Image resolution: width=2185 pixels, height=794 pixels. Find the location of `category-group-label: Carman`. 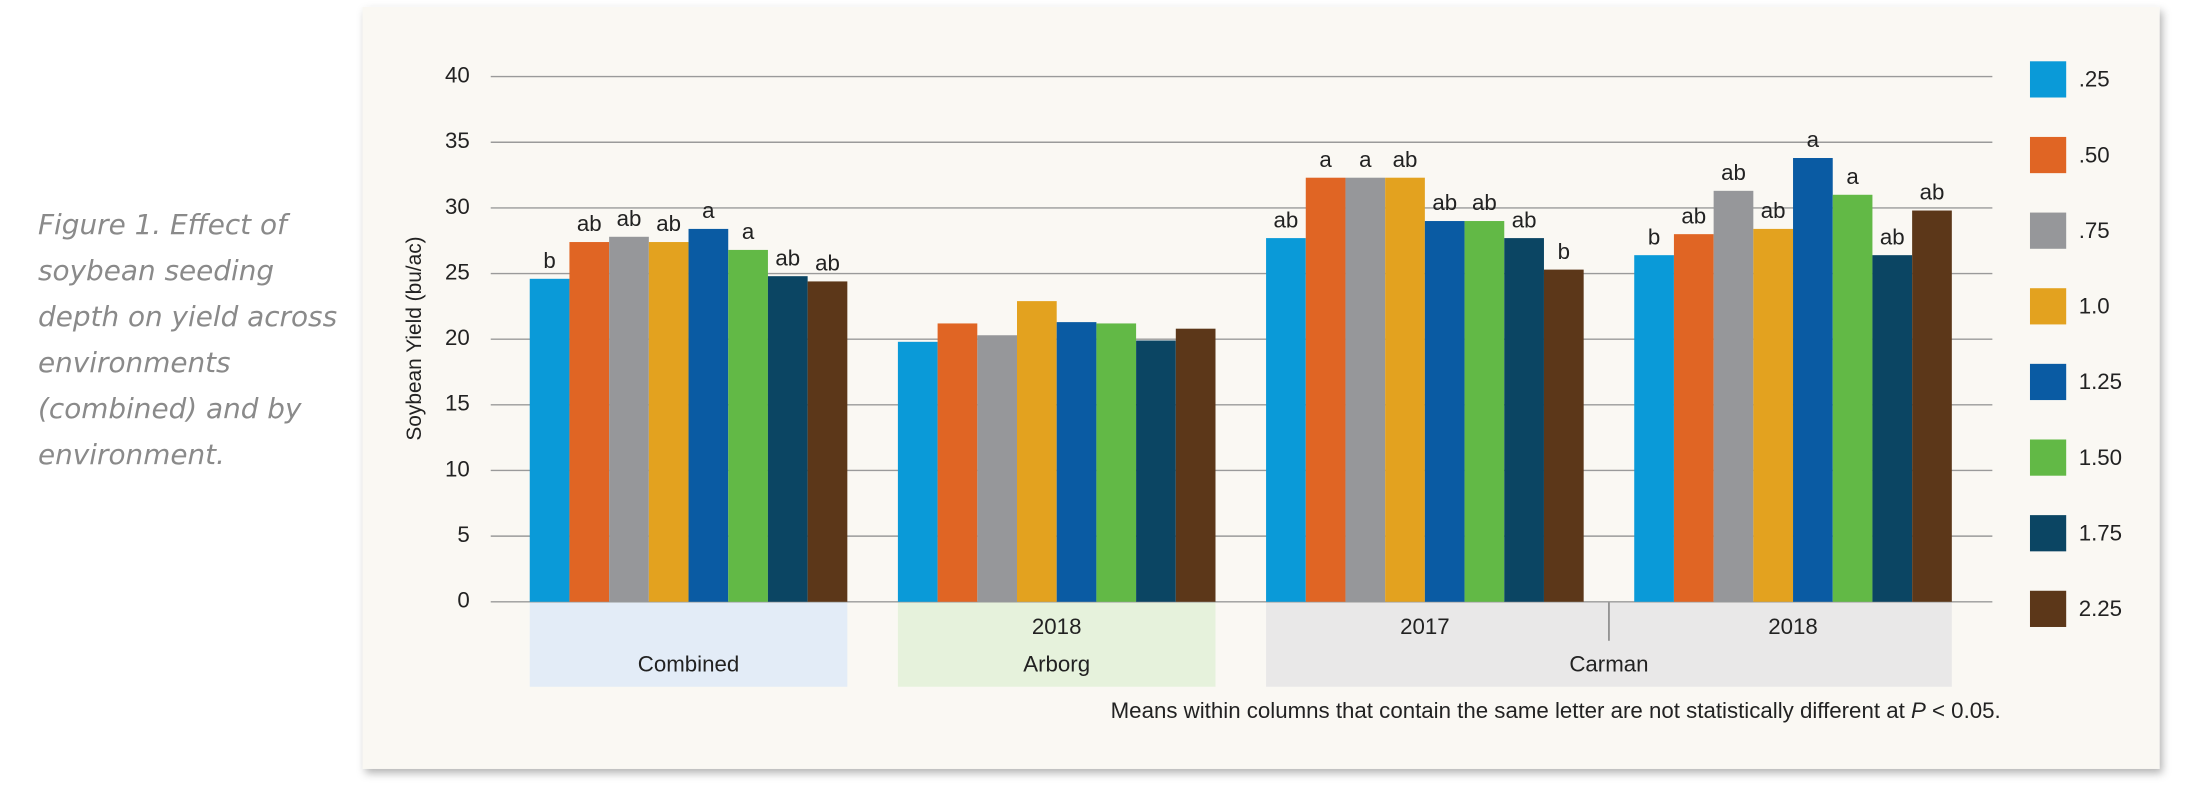

category-group-label: Carman is located at coordinates (1608, 664).